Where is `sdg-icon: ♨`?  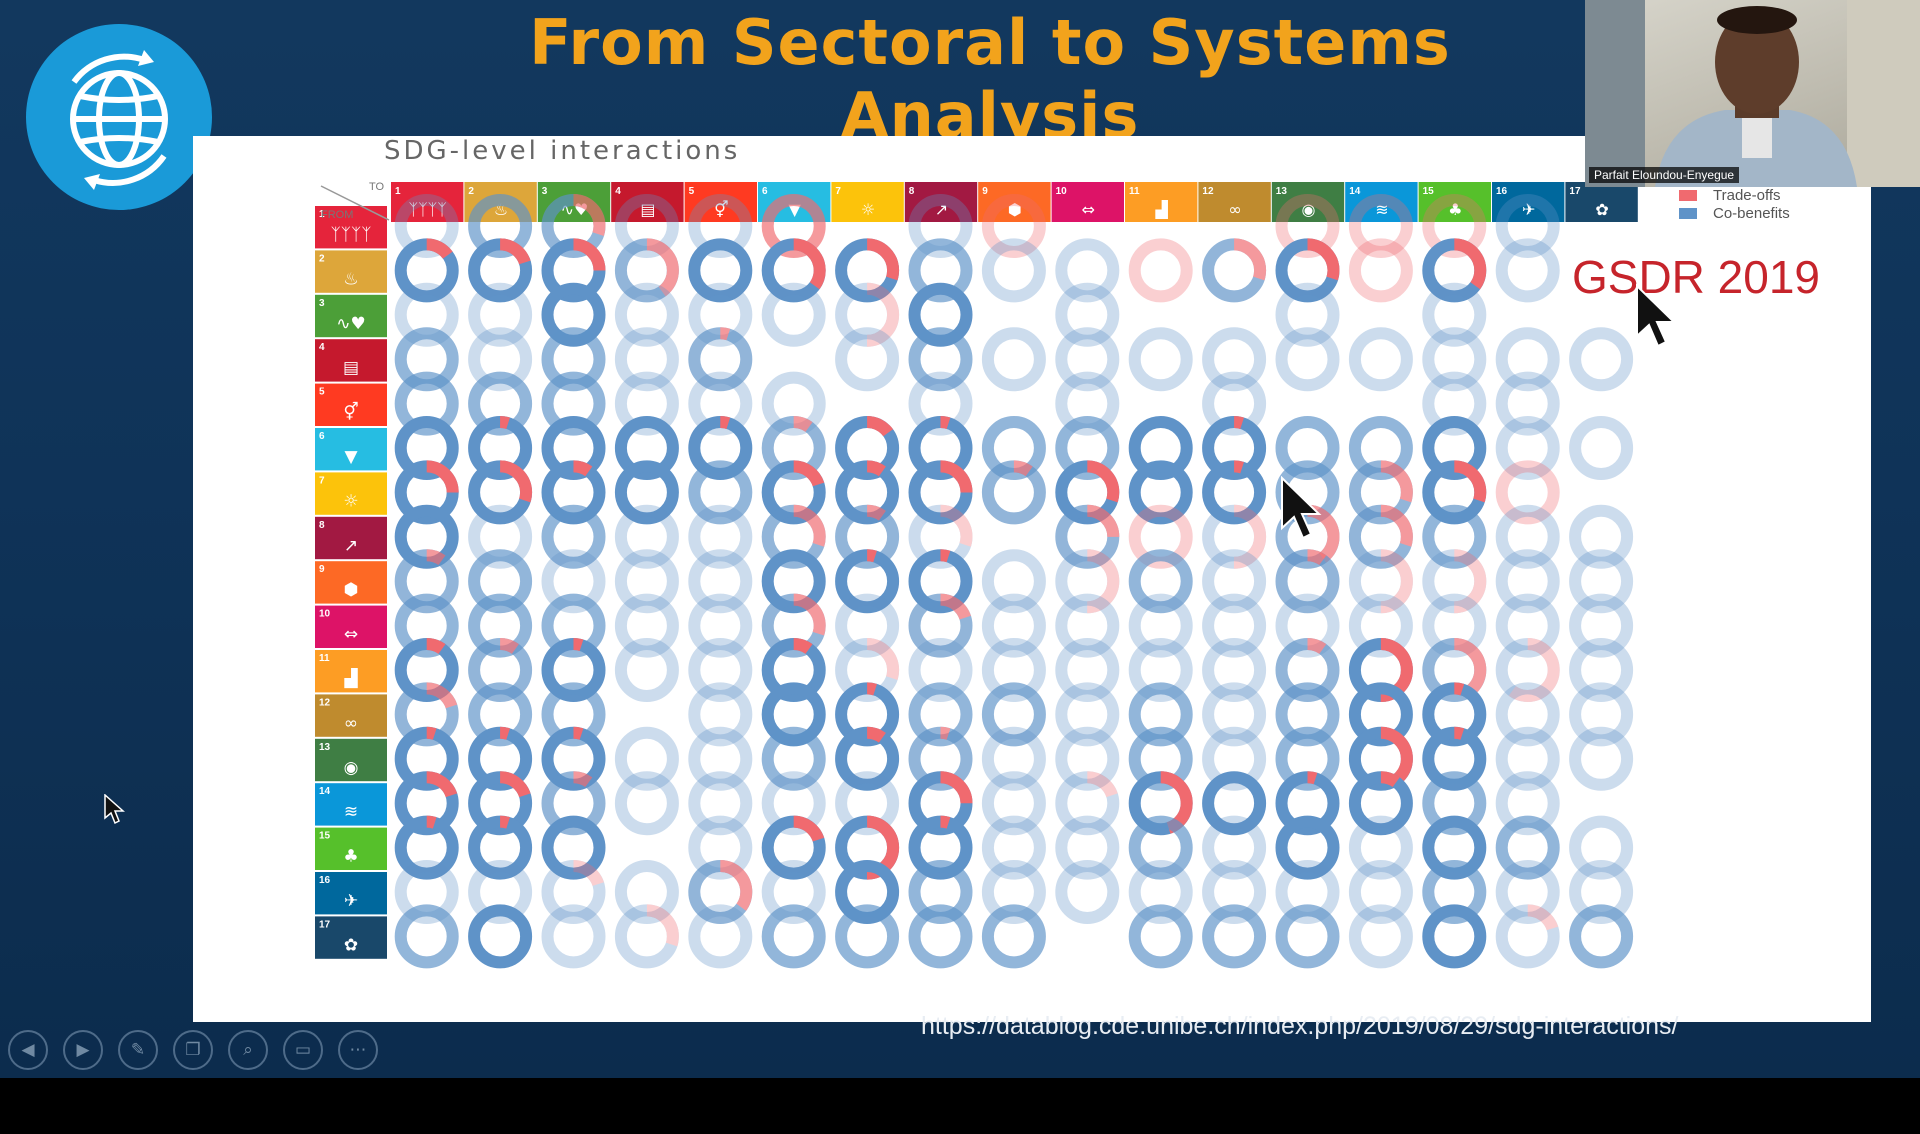 sdg-icon: ♨ is located at coordinates (350, 279).